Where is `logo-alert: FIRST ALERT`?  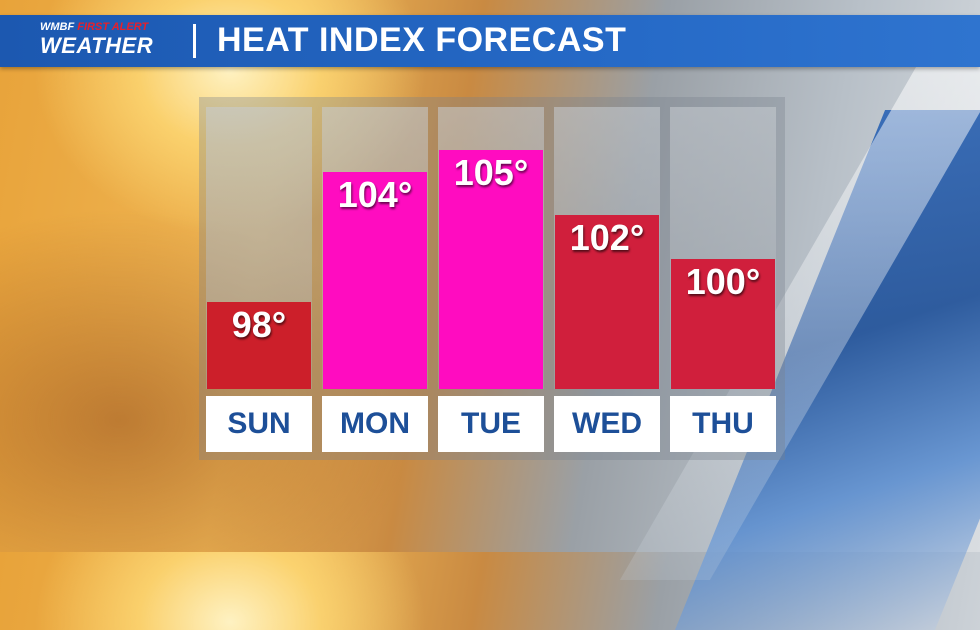
logo-alert: FIRST ALERT is located at coordinates (113, 27).